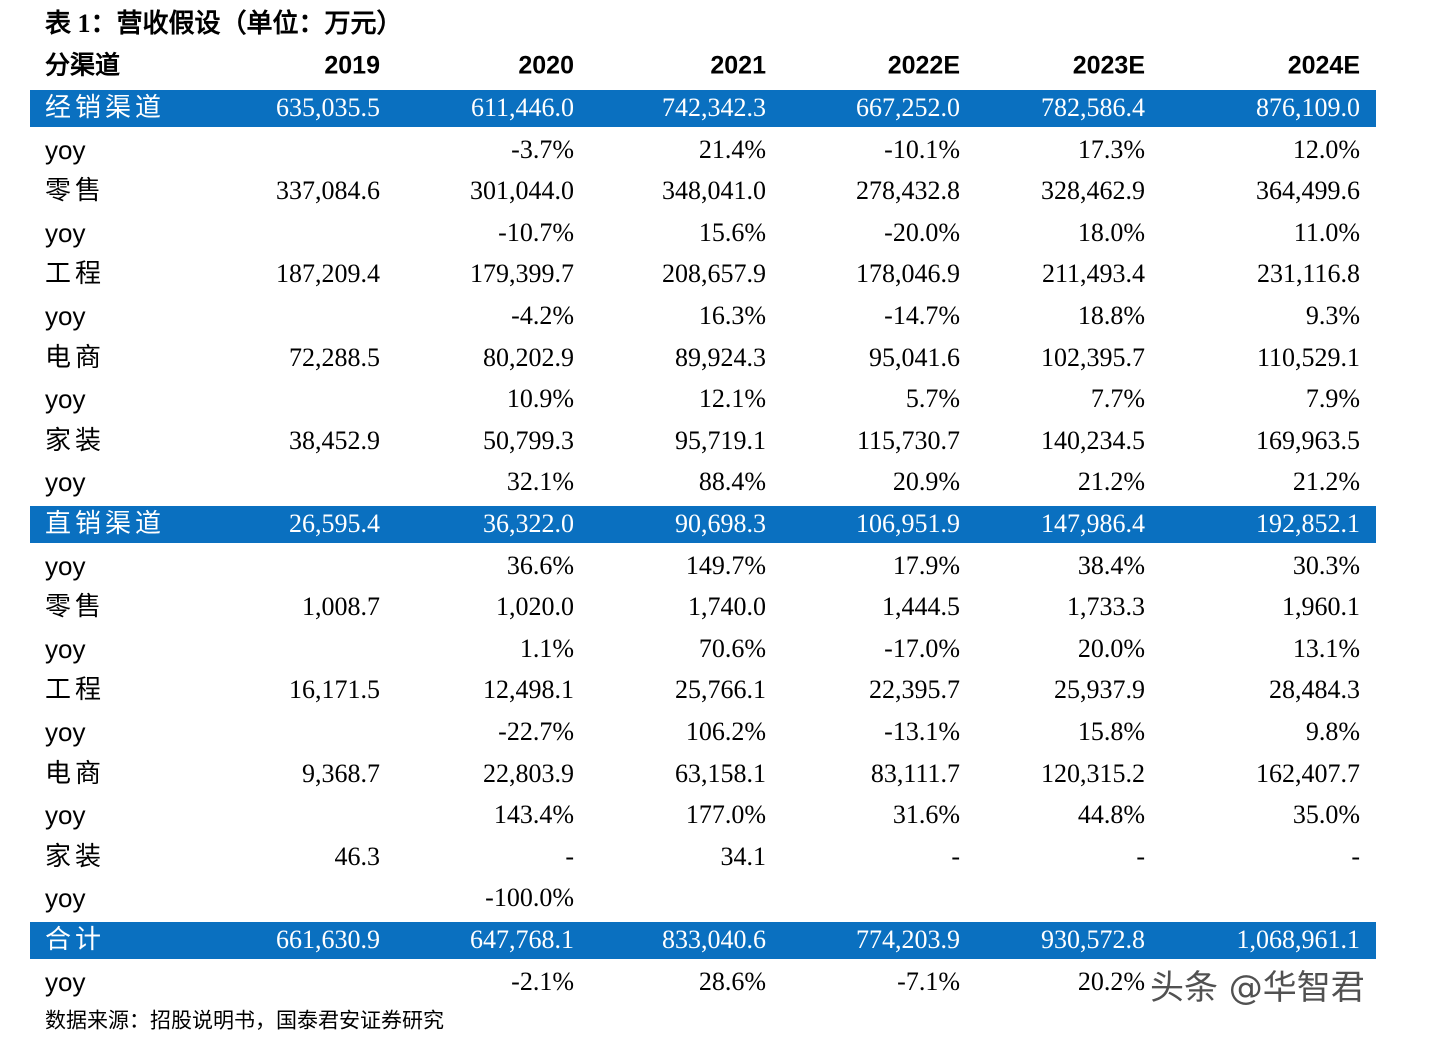 Image resolution: width=1435 pixels, height=1037 pixels. Describe the element at coordinates (1106, 607) in the screenshot. I see `cell: 1,733.3` at that location.